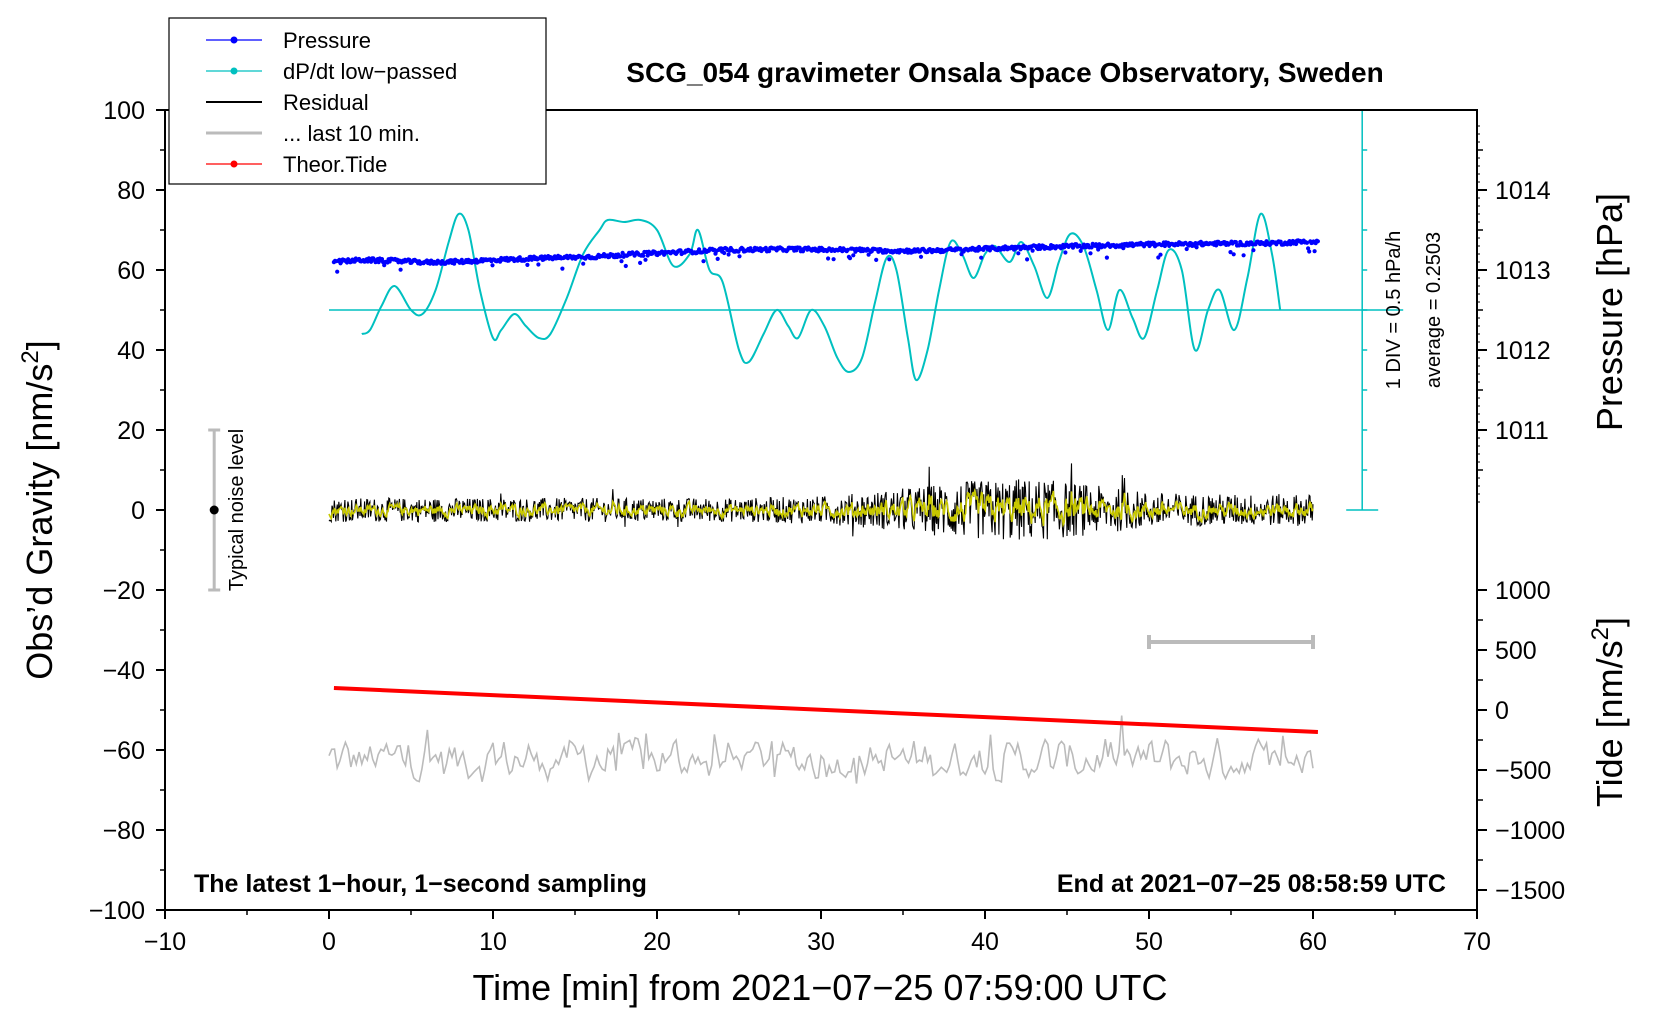 The width and height of the screenshot is (1660, 1020). What do you see at coordinates (1523, 351) in the screenshot?
I see `pressure-tick-label: 1012` at bounding box center [1523, 351].